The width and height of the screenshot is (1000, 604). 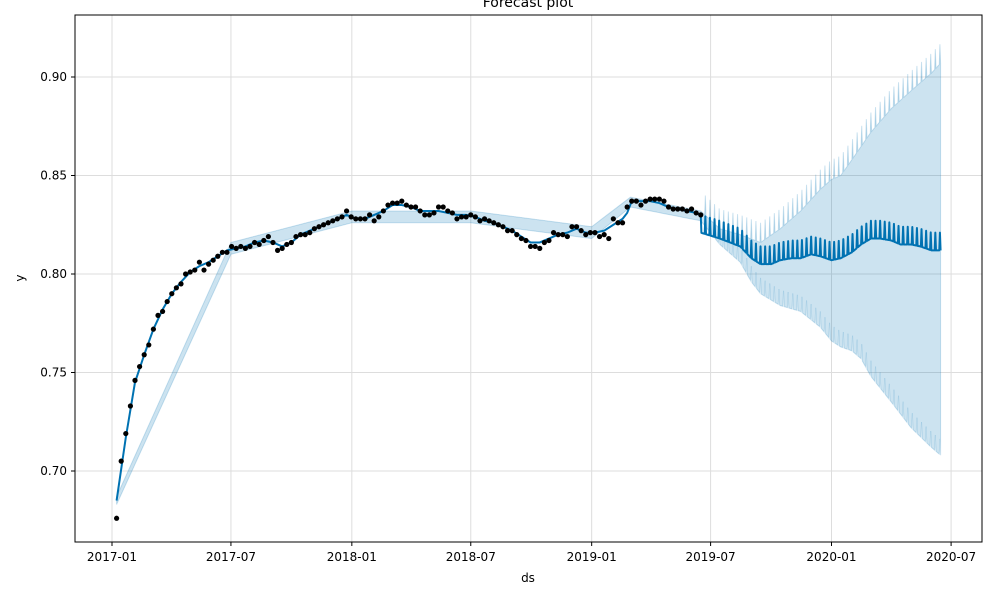 What do you see at coordinates (592, 557) in the screenshot?
I see `x-tick-label: 2019-01` at bounding box center [592, 557].